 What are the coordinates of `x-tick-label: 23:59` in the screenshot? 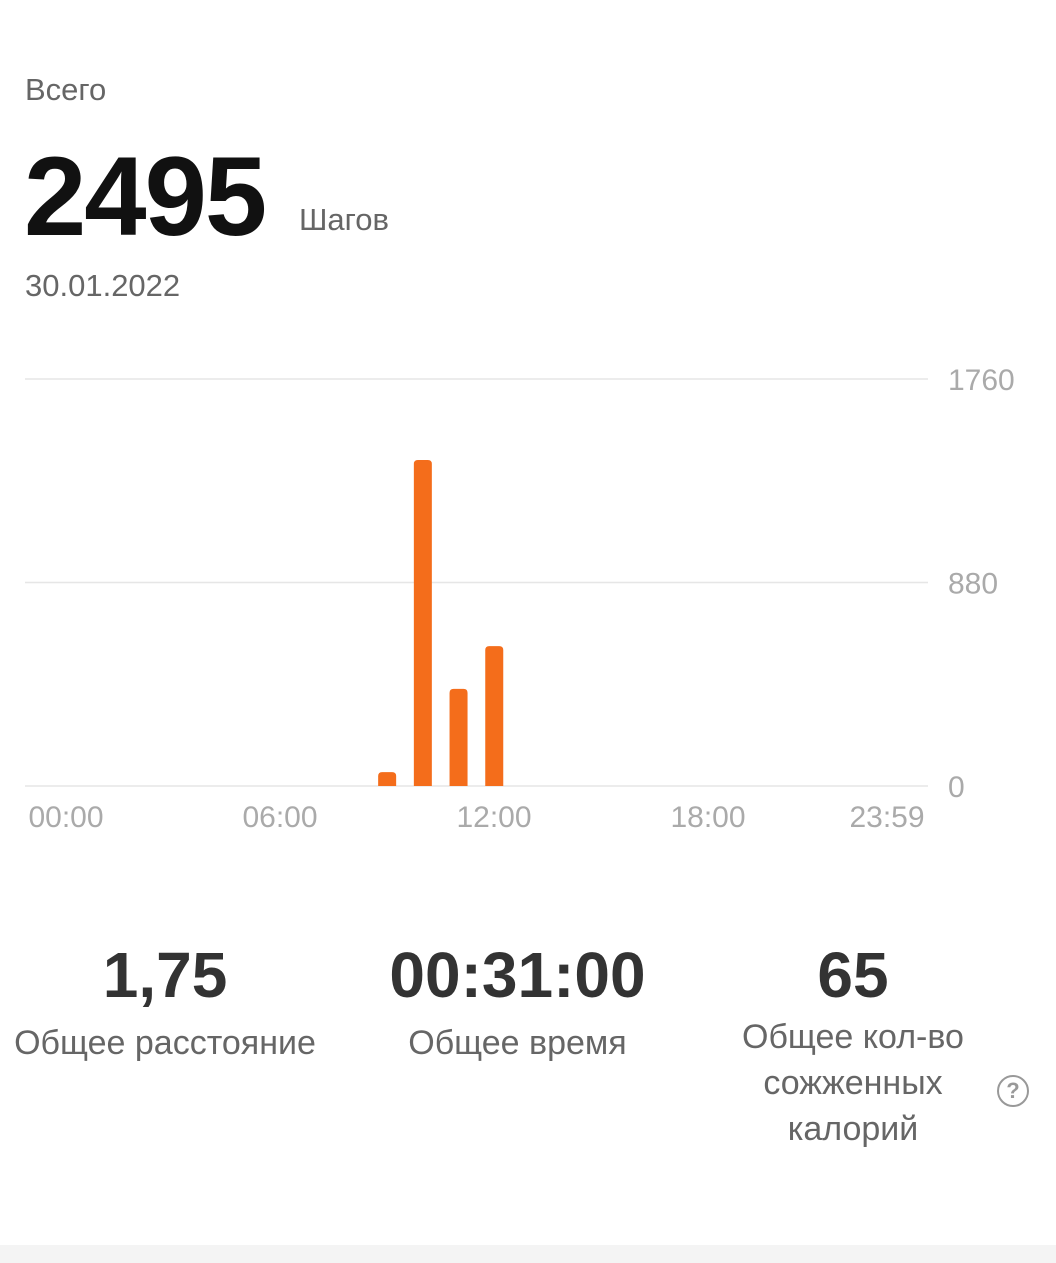 It's located at (886, 817).